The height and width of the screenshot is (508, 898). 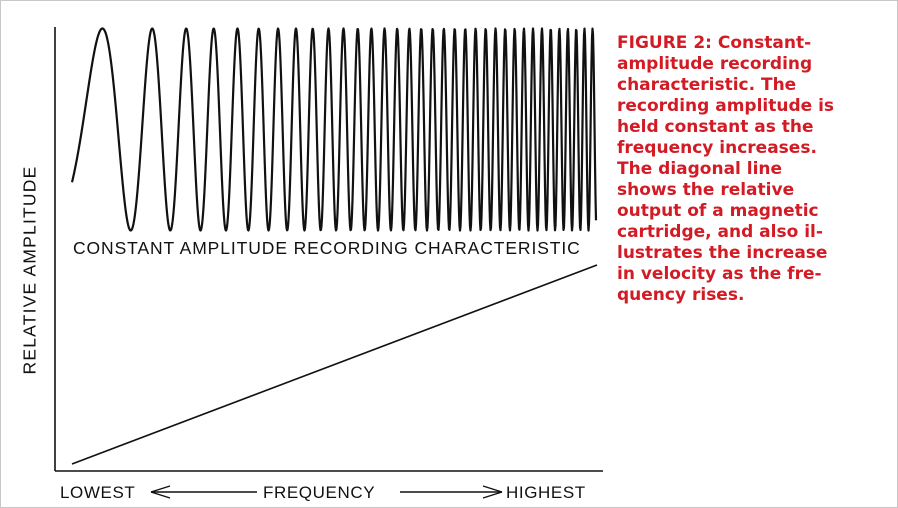 I want to click on caption-line: cartridge, and also il-, so click(x=720, y=232).